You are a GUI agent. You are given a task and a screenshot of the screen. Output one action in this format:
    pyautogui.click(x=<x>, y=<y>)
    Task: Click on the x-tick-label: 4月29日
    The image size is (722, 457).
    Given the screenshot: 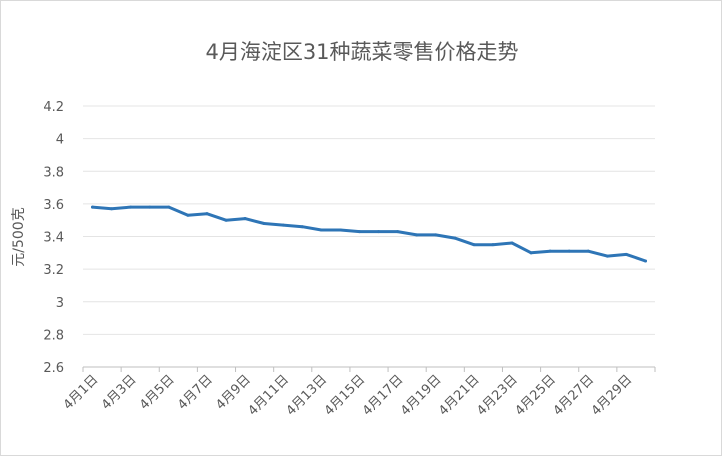 What is the action you would take?
    pyautogui.click(x=612, y=395)
    